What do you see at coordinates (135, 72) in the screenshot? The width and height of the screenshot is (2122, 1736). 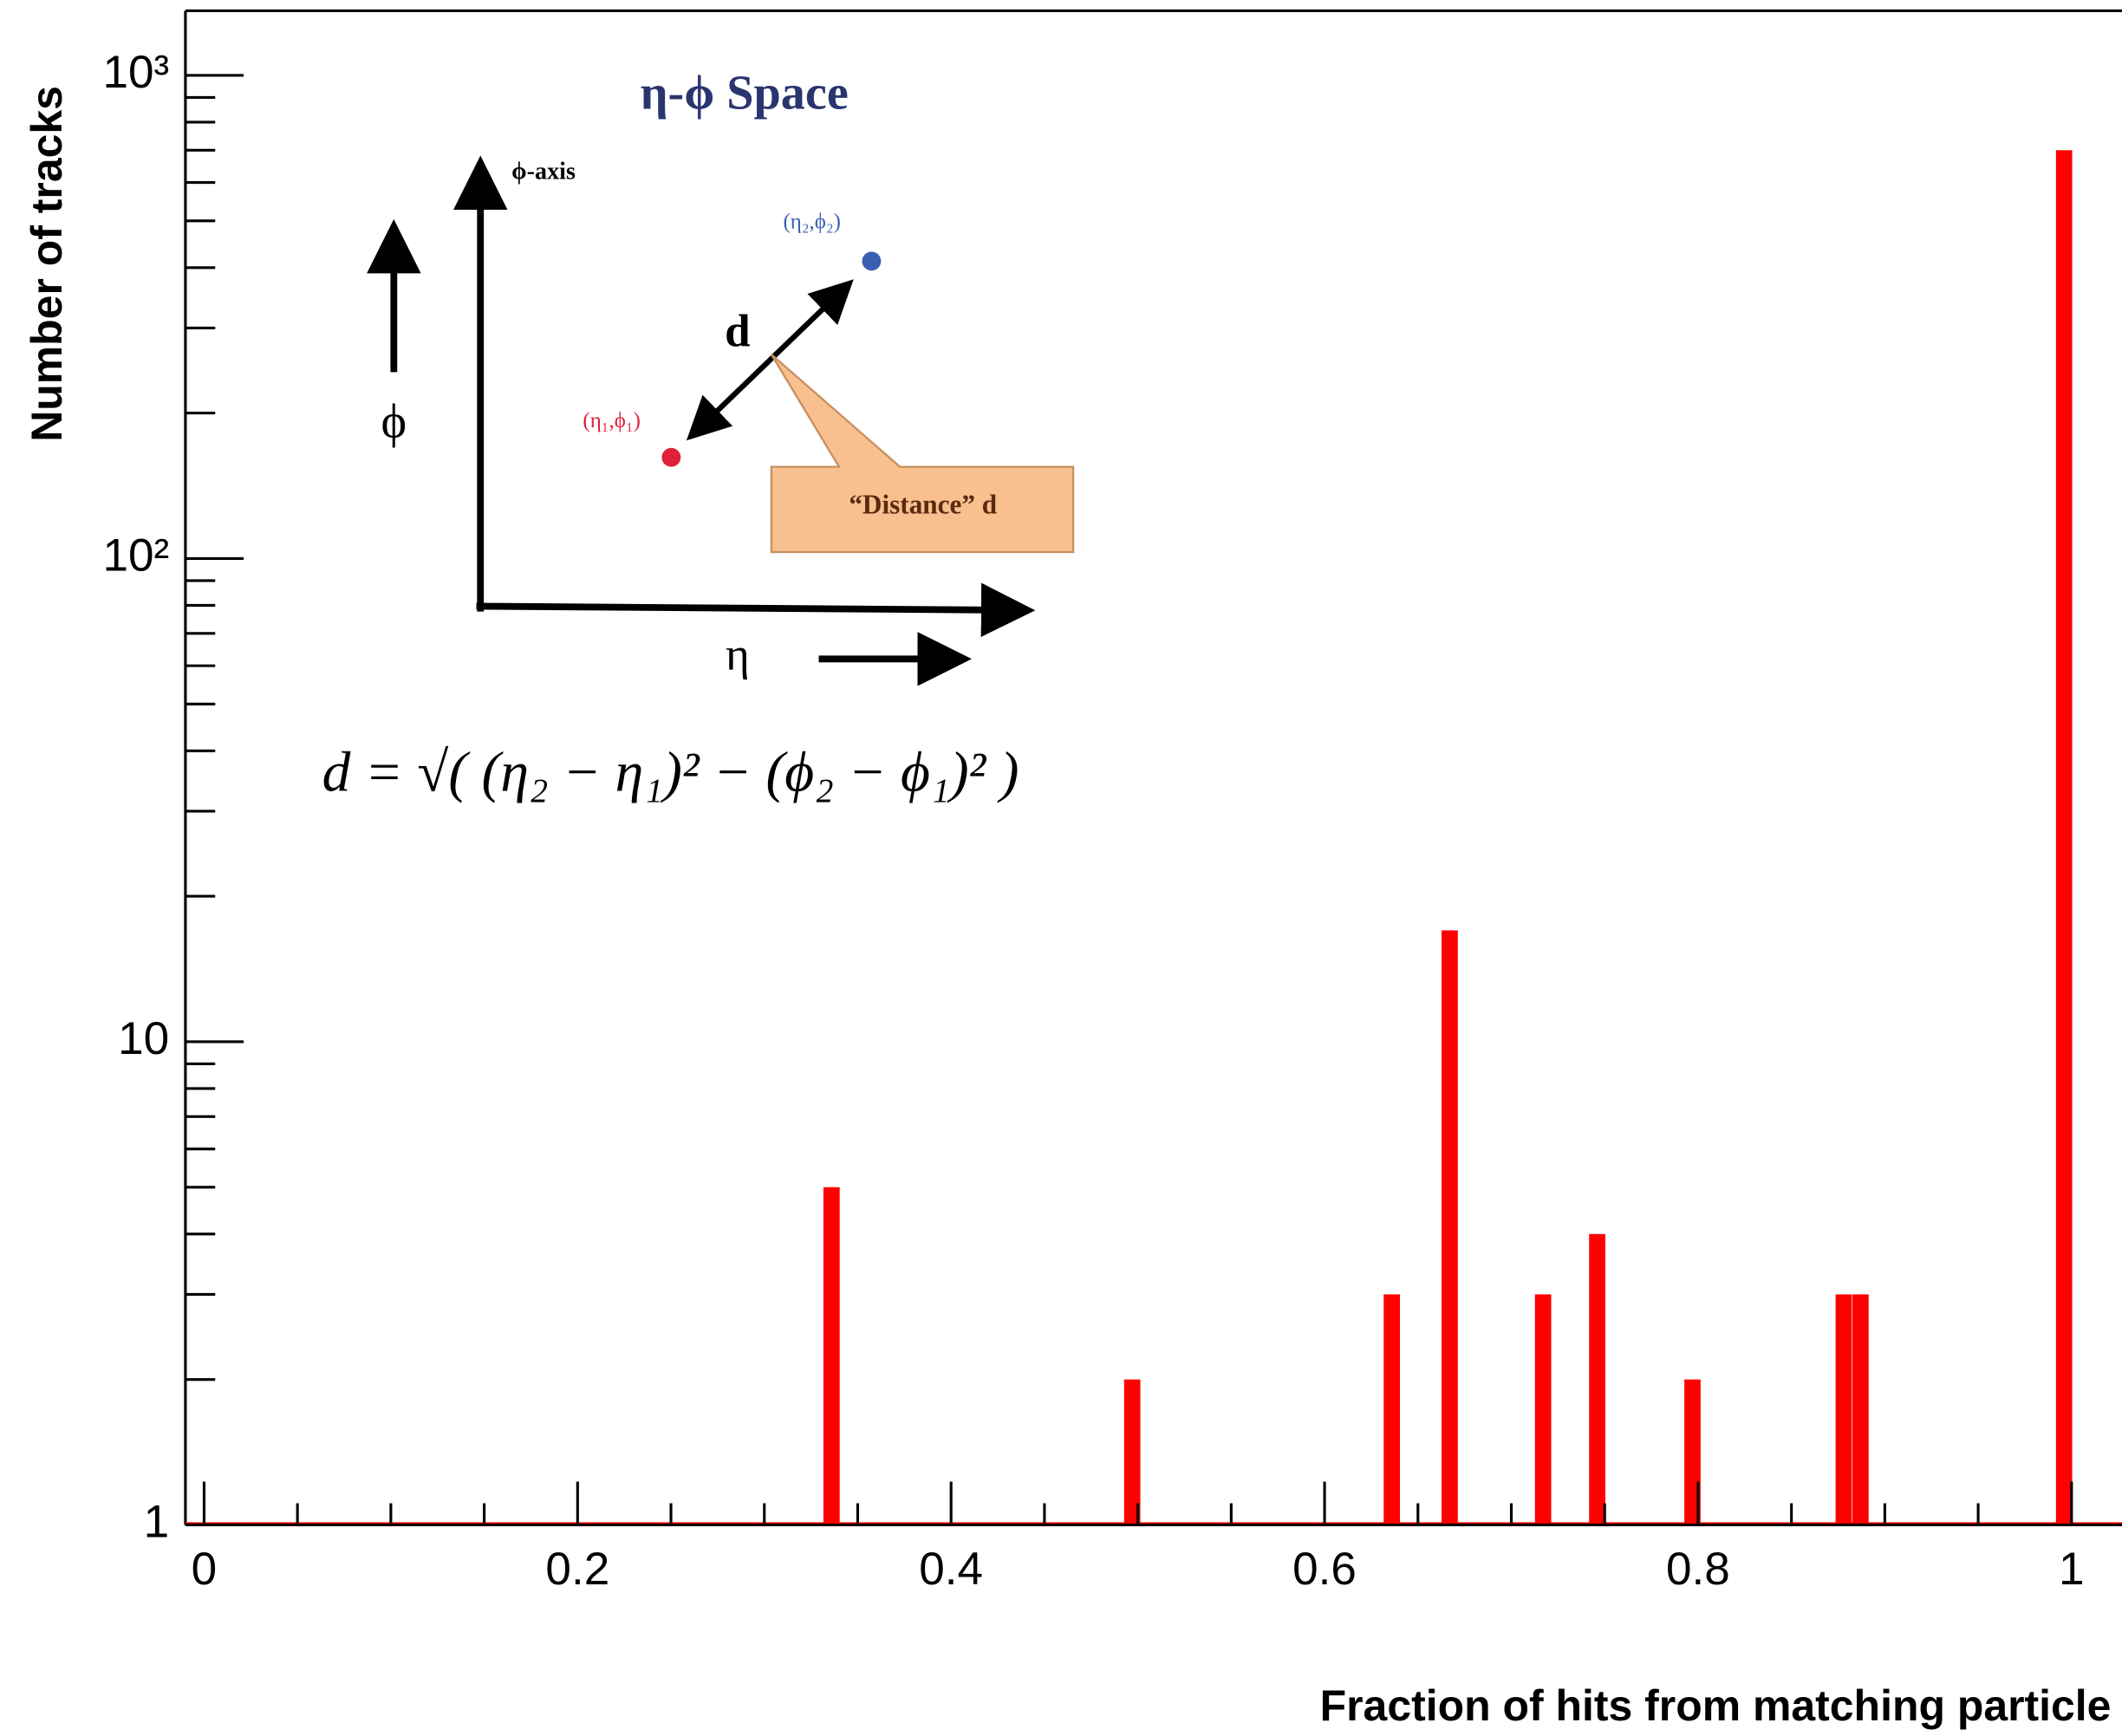 I see `y-tick-label: 10³` at bounding box center [135, 72].